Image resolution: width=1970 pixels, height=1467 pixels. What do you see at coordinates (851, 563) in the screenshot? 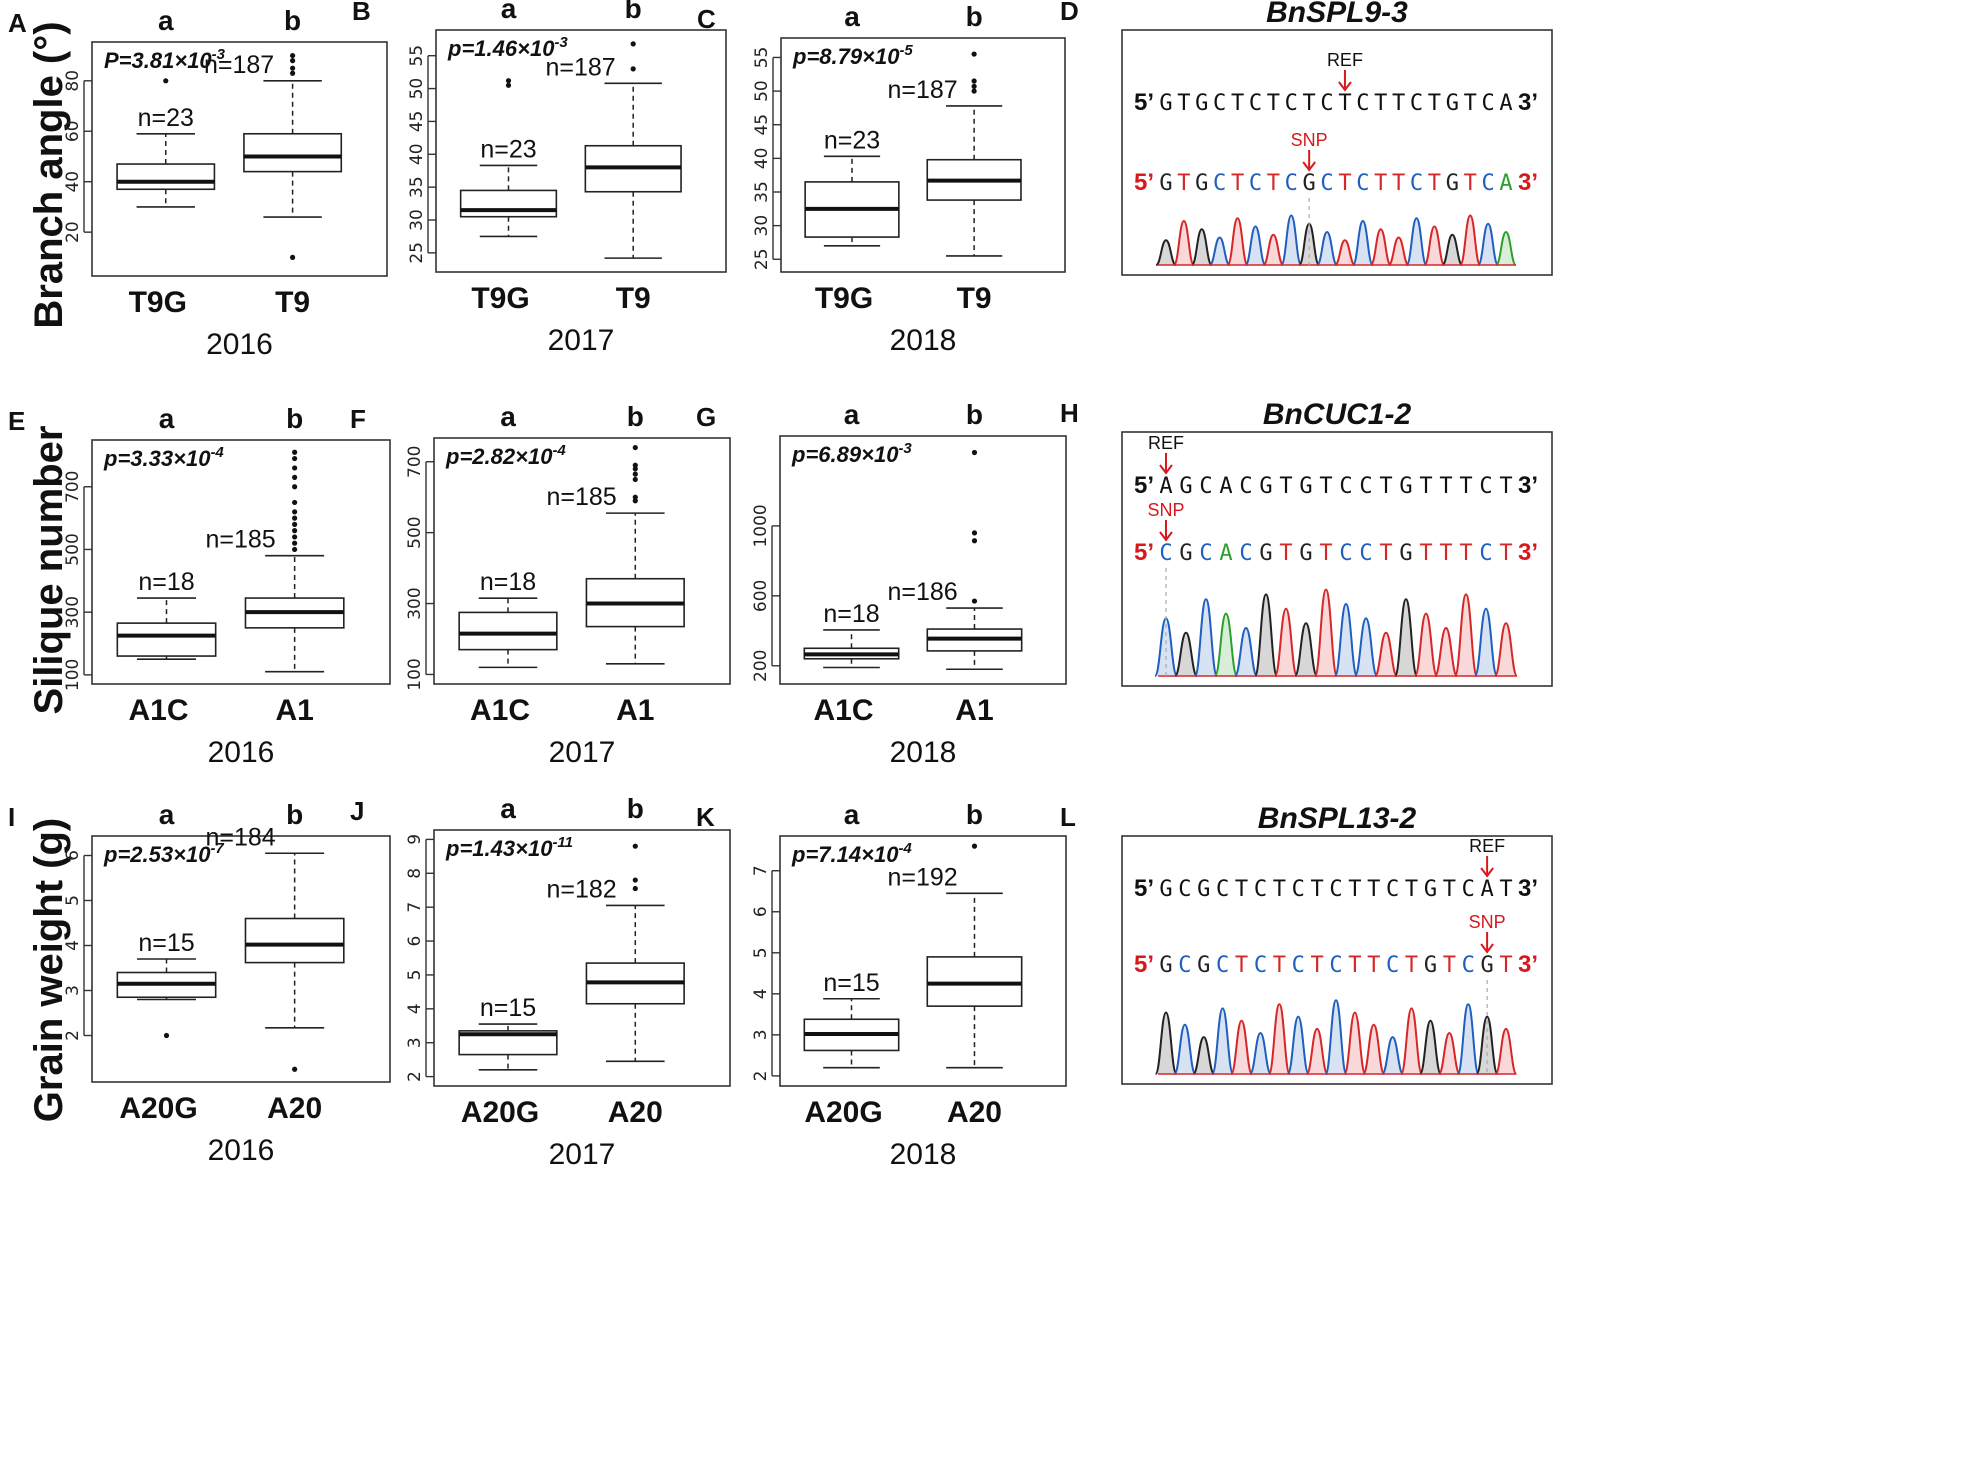
I see `box-group-a1c: a n=18 A1C` at bounding box center [851, 563].